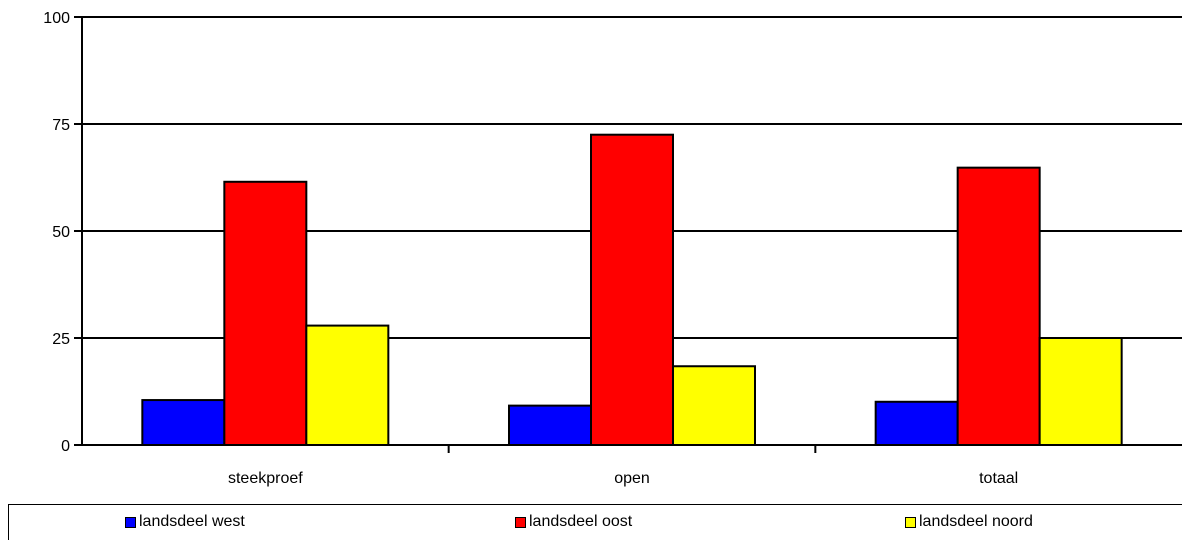 The image size is (1182, 540). Describe the element at coordinates (61, 339) in the screenshot. I see `y-tick-label: 25` at that location.